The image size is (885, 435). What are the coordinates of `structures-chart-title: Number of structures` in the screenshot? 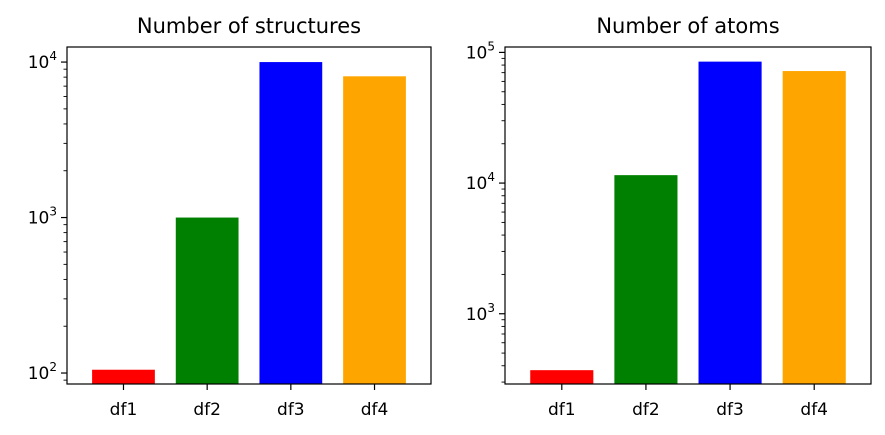 It's located at (249, 26).